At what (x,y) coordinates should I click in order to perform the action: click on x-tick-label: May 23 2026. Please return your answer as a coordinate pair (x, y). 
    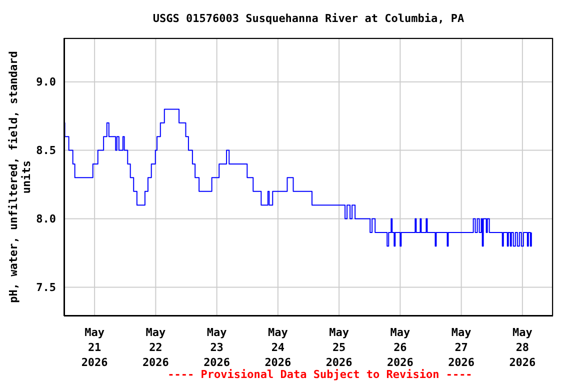
    Looking at the image, I should click on (217, 347).